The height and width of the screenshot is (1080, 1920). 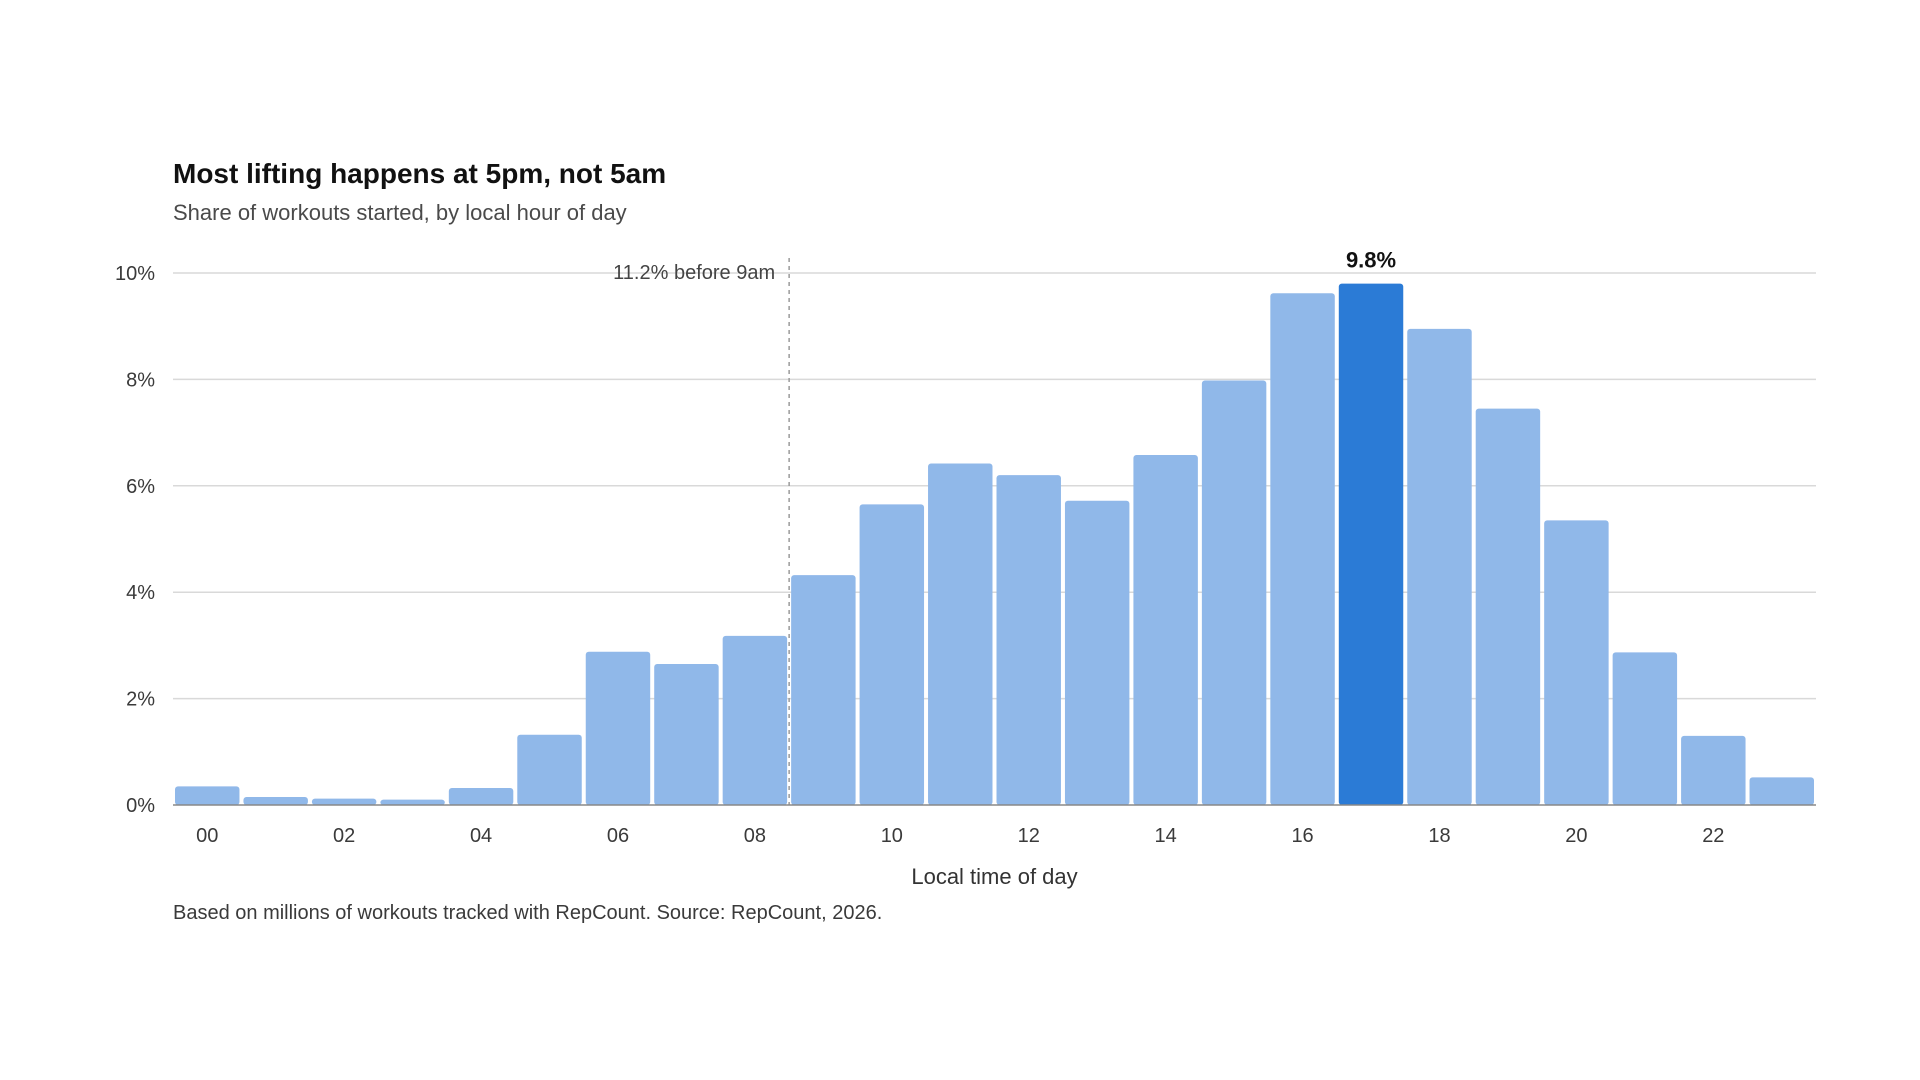 What do you see at coordinates (420, 173) in the screenshot?
I see `chart-title: Most lifting happens at 5pm, not 5am` at bounding box center [420, 173].